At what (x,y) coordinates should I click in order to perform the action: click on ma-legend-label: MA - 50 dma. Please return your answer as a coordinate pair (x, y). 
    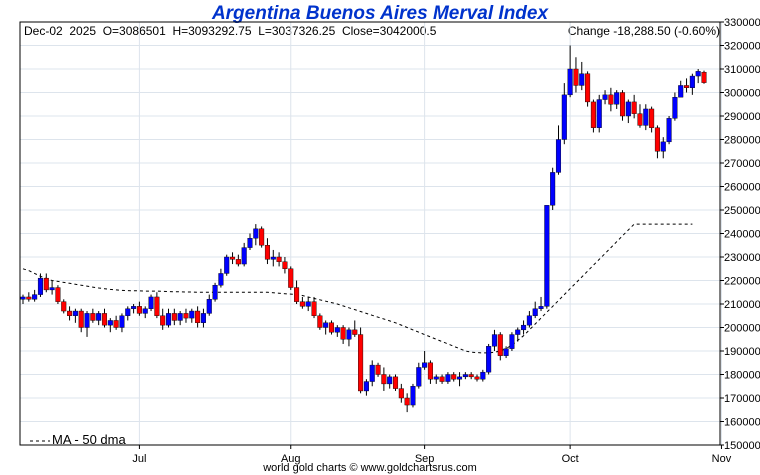
    Looking at the image, I should click on (77, 439).